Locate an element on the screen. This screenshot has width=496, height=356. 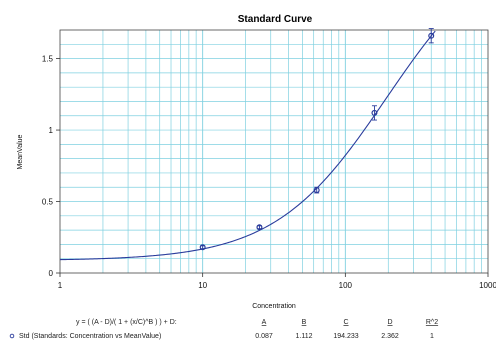
equation-headers: A B C D R^2 is located at coordinates (350, 322).